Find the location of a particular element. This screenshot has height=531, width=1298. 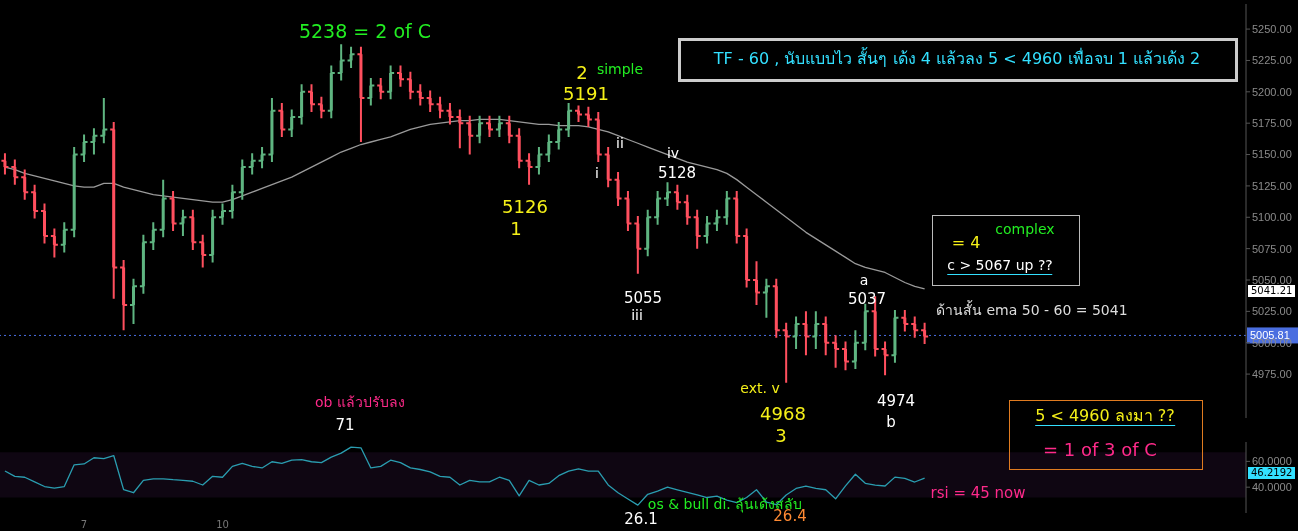

annotation: 5 < 4960 ลงมา ?? is located at coordinates (1105, 416).